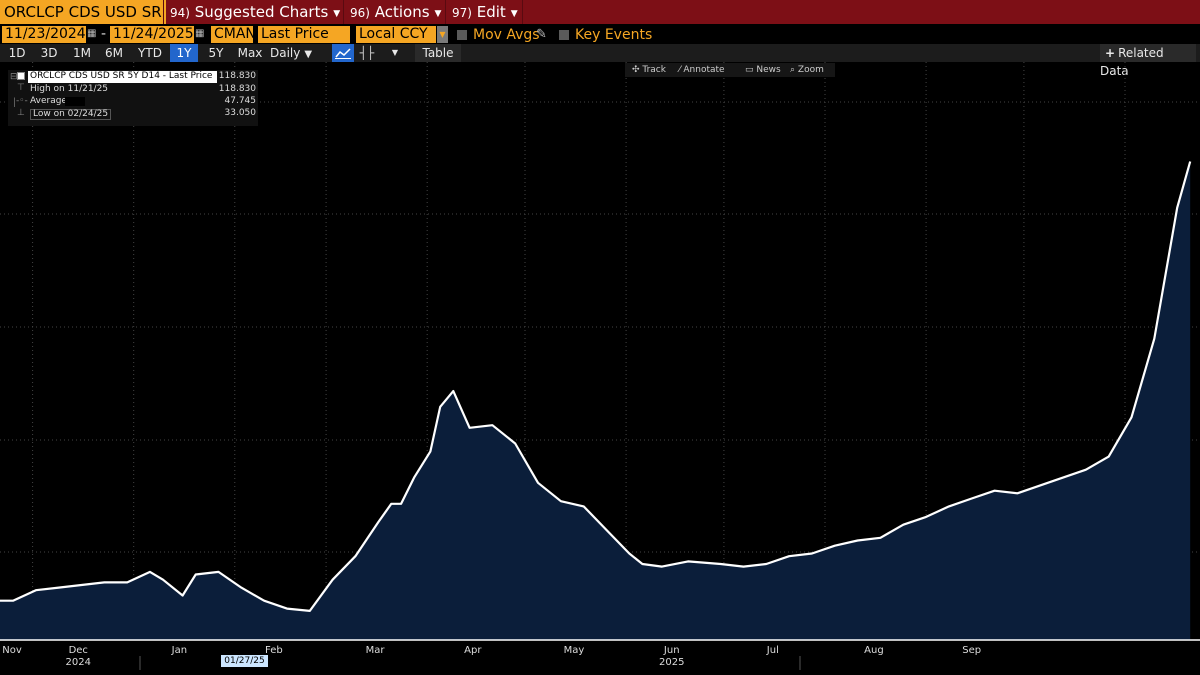 The height and width of the screenshot is (675, 1200). What do you see at coordinates (304, 34) in the screenshot?
I see `price-field: Last Price` at bounding box center [304, 34].